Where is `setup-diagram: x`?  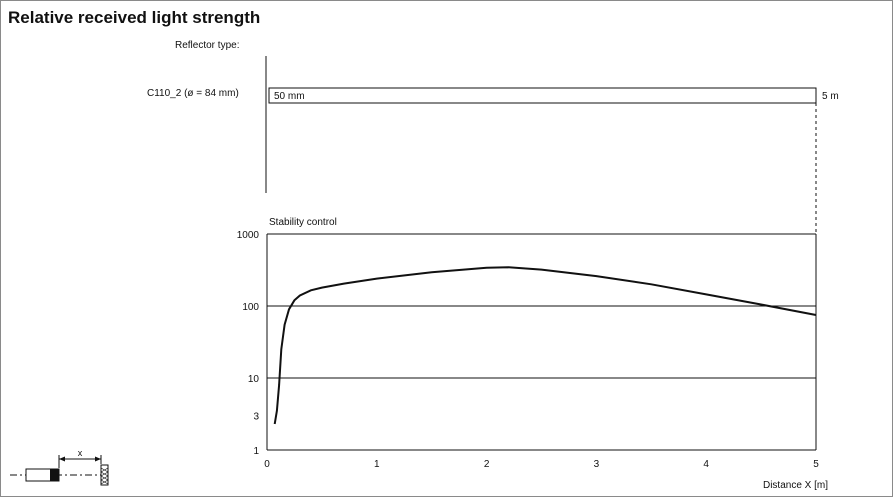
setup-diagram: x is located at coordinates (59, 467).